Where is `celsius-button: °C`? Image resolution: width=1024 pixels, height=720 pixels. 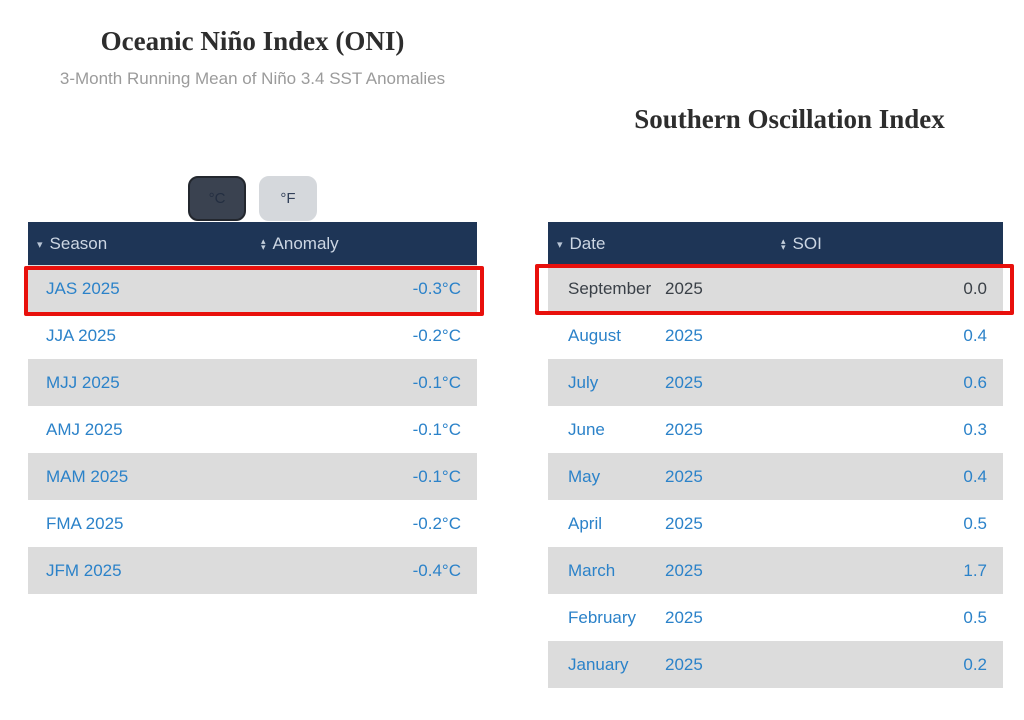 celsius-button: °C is located at coordinates (217, 198).